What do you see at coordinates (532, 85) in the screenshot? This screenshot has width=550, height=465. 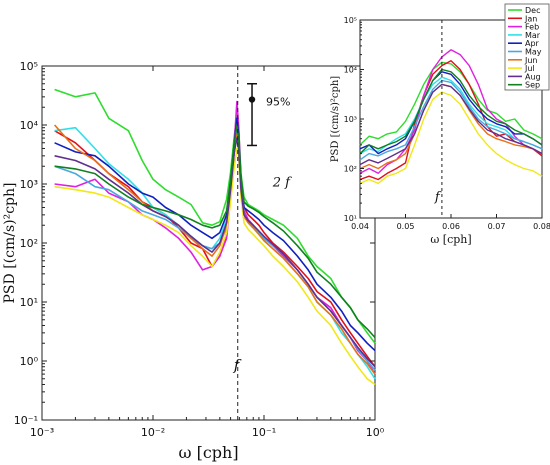 I see `legend-label: Sep` at bounding box center [532, 85].